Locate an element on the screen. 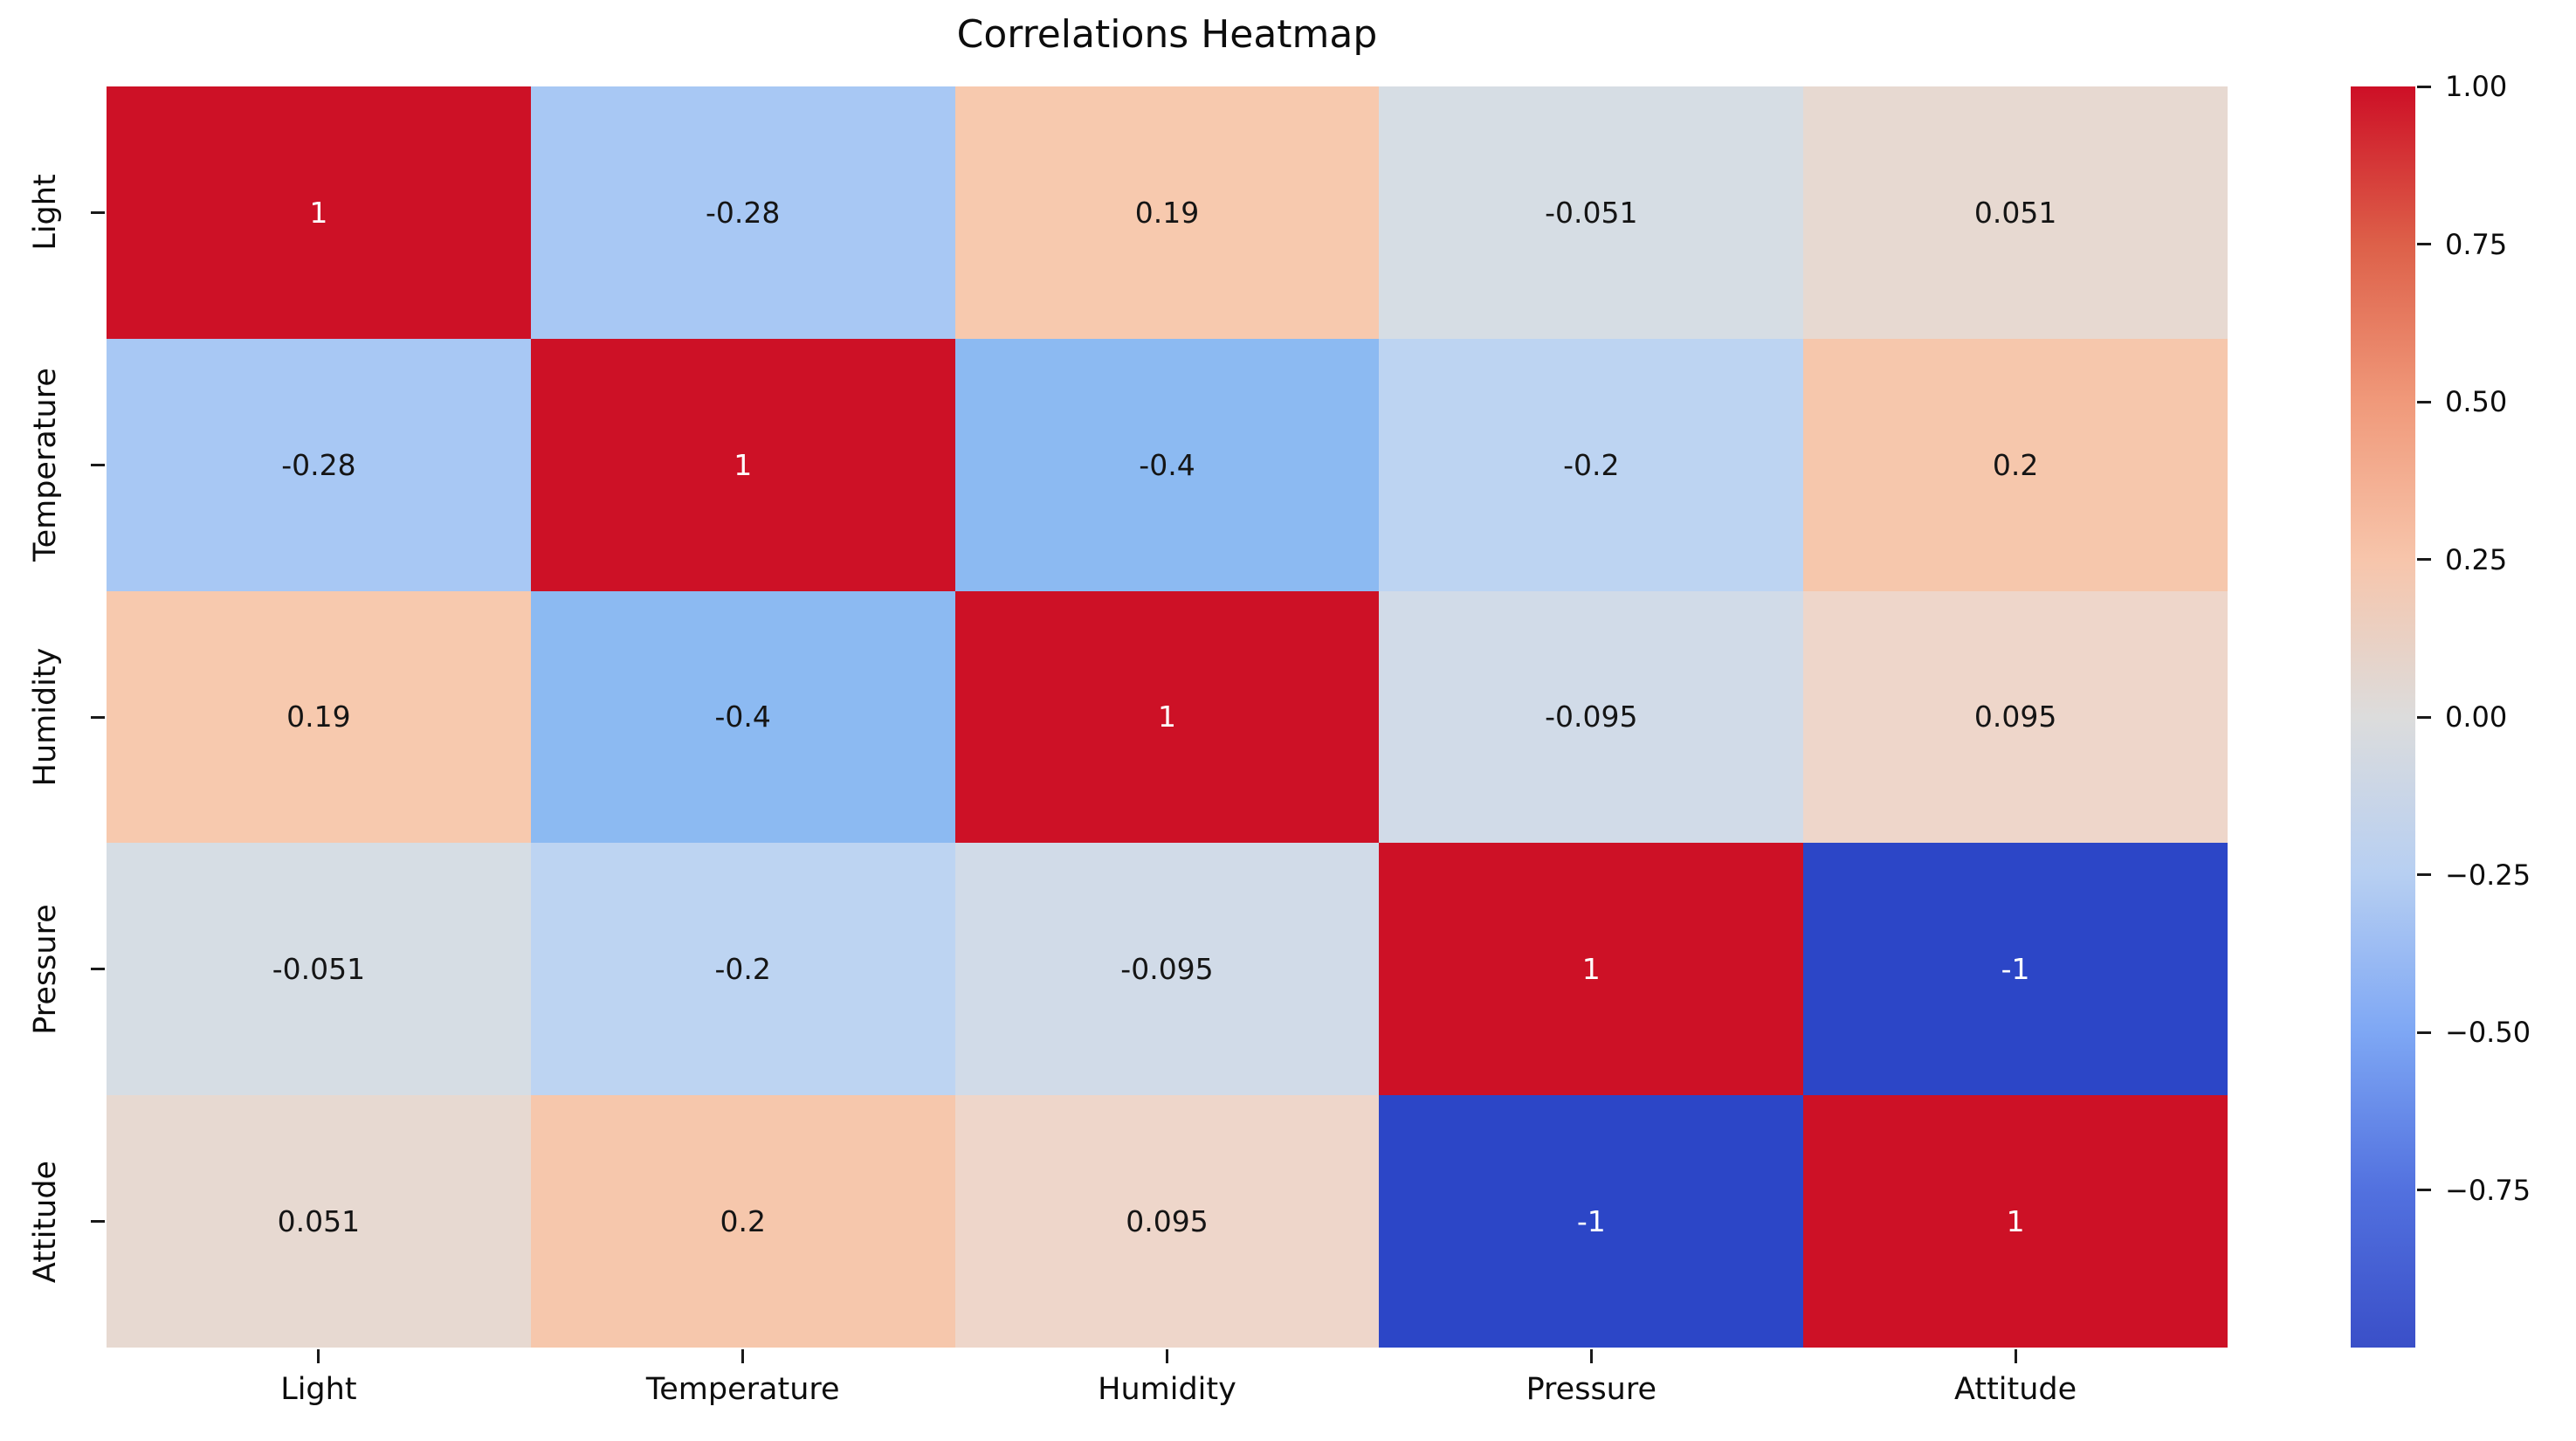 This screenshot has width=2576, height=1441. x-tick-label: Humidity is located at coordinates (1167, 1389).